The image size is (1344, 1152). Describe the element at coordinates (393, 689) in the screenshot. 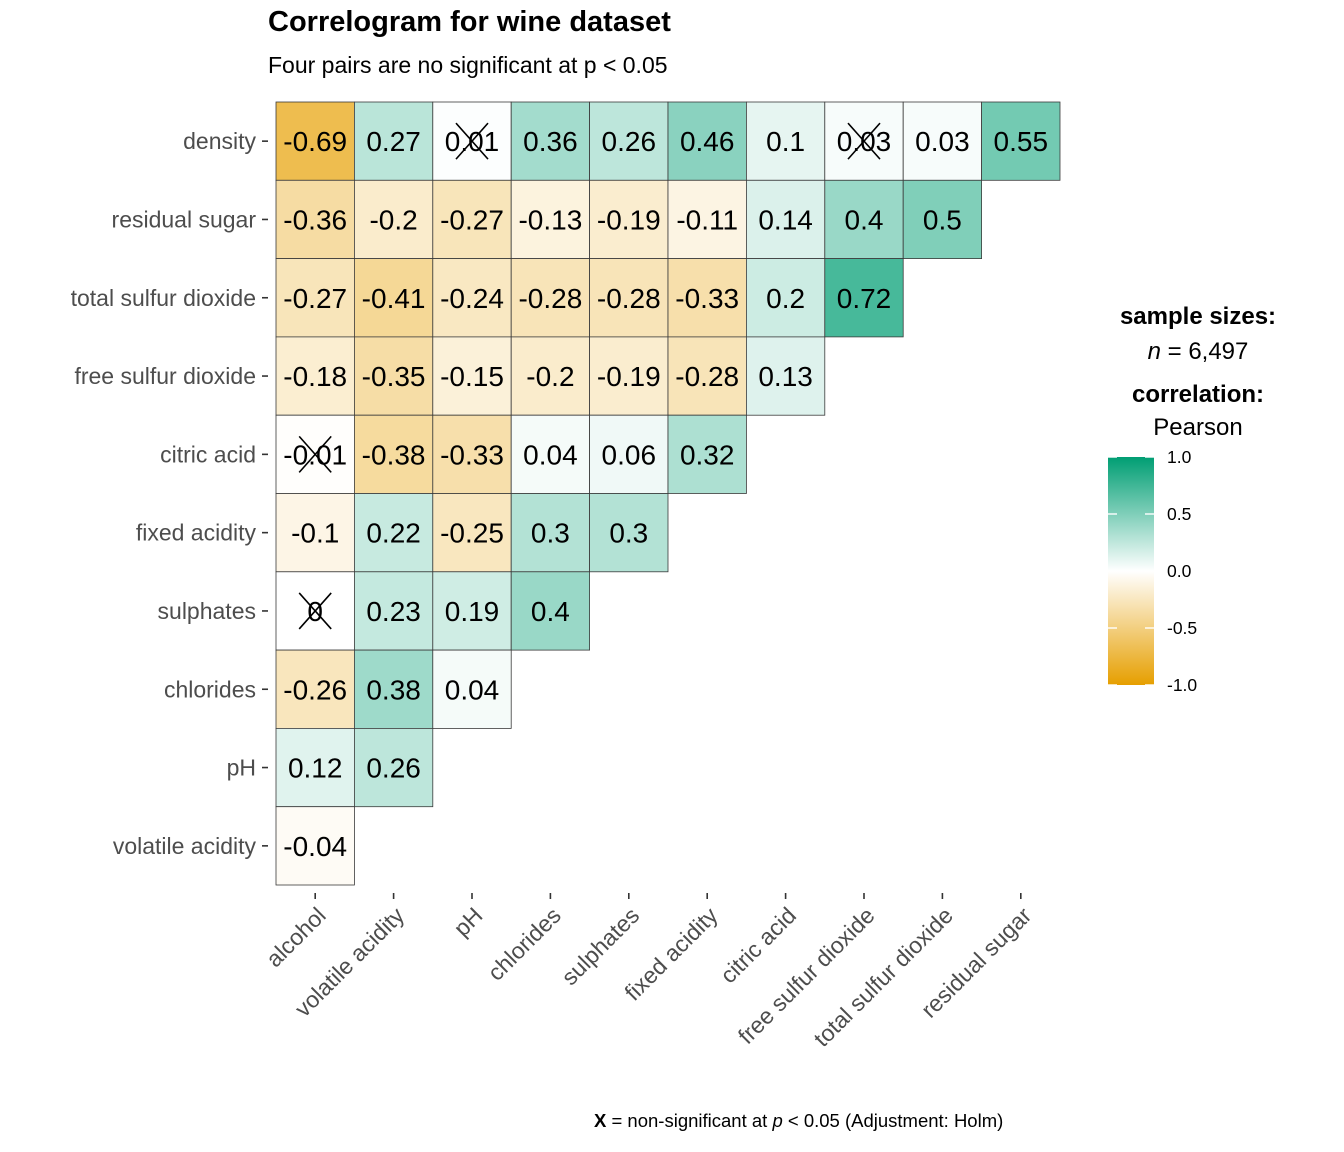

I see `cell-value-chlorides-volatile-acidity: 0.38` at that location.